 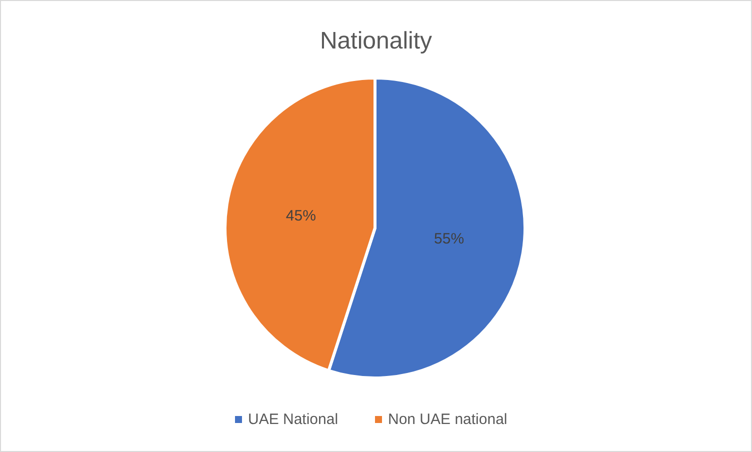 I want to click on legend-label: Non UAE national, so click(x=448, y=419).